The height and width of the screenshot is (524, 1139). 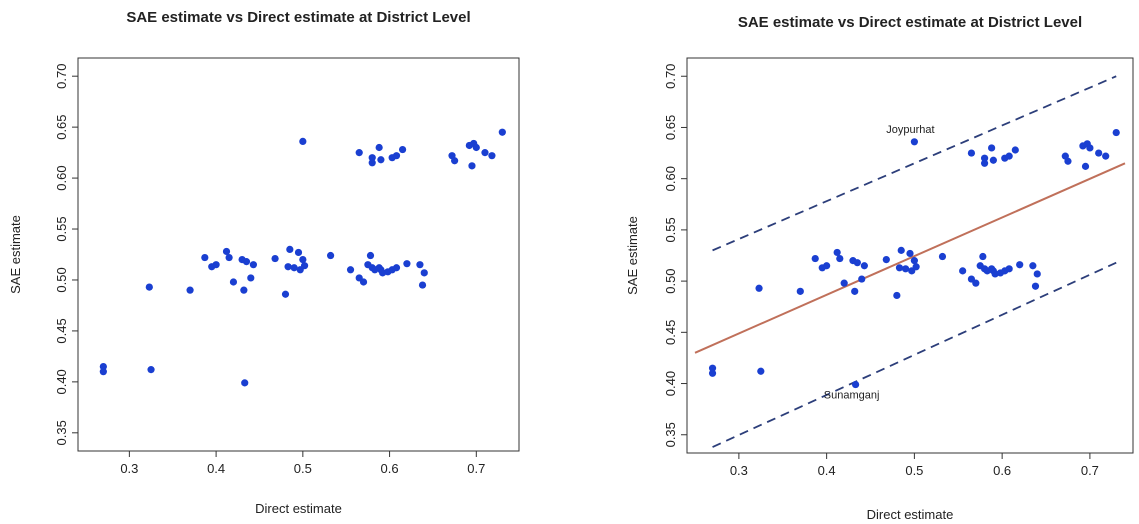 I want to click on y-tick-label: 0.55, so click(x=670, y=229).